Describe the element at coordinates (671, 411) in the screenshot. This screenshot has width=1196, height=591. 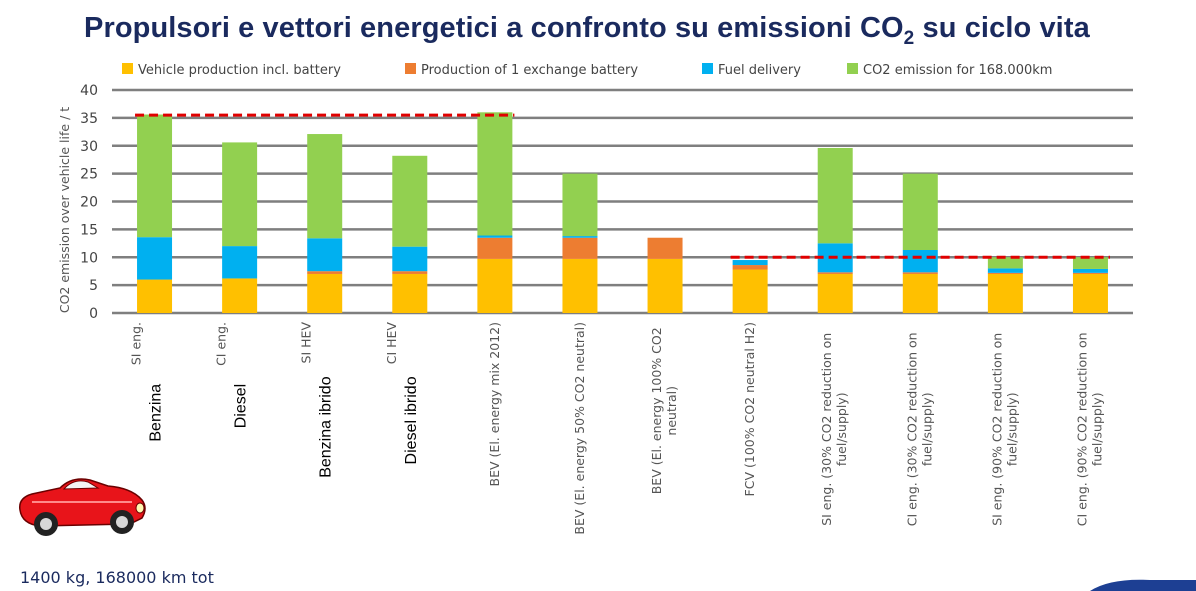
I see `category-label-line: neutral)` at that location.